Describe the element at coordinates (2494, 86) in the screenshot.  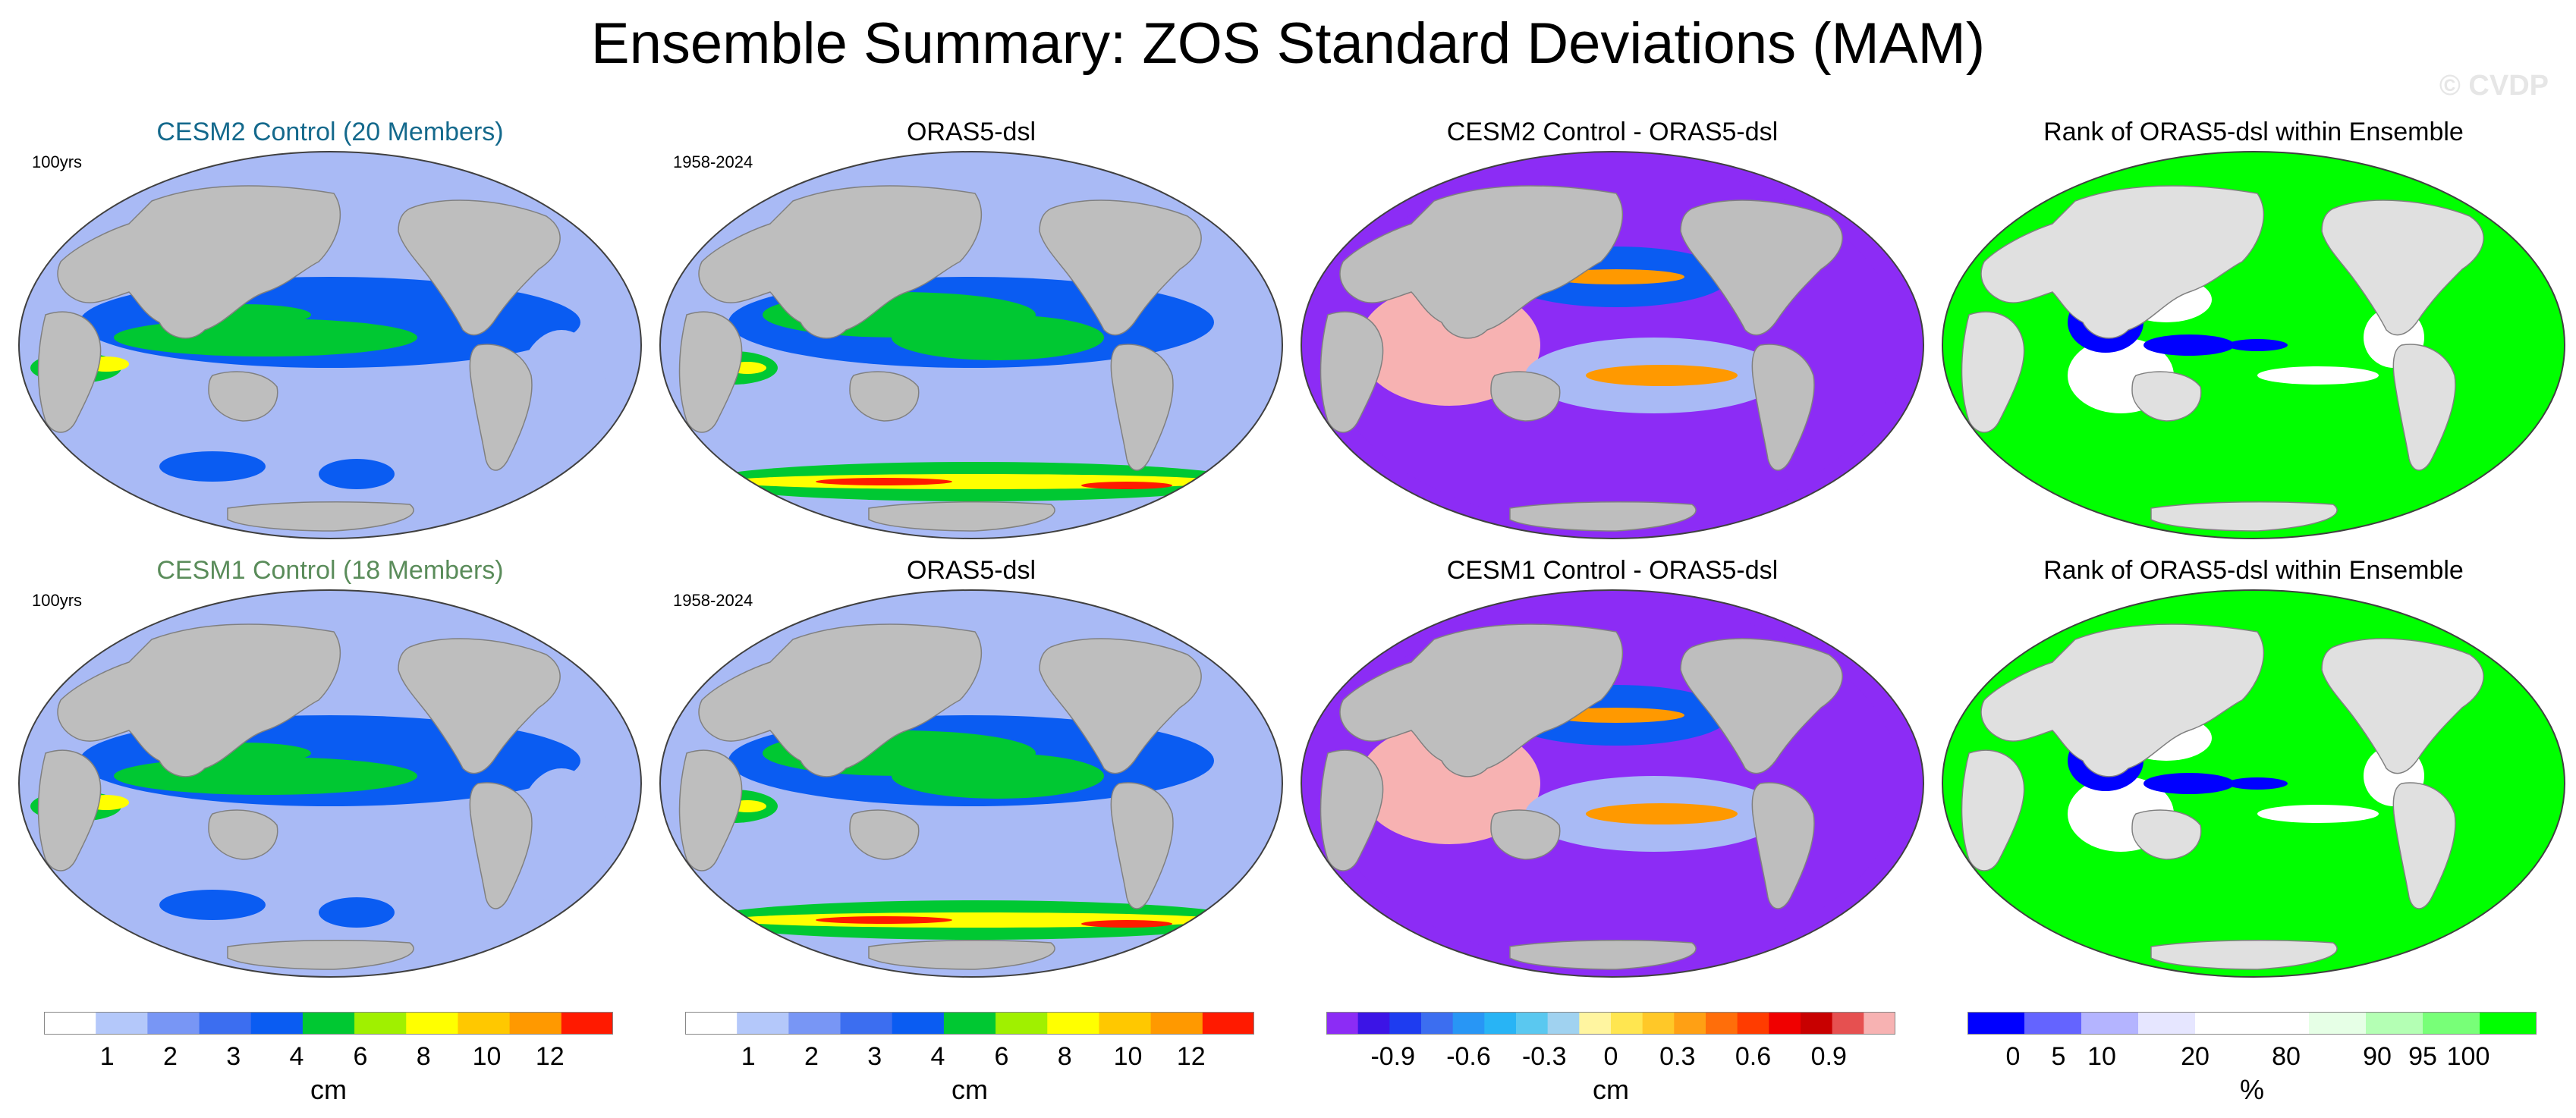
I see `watermark: © CVDP` at that location.